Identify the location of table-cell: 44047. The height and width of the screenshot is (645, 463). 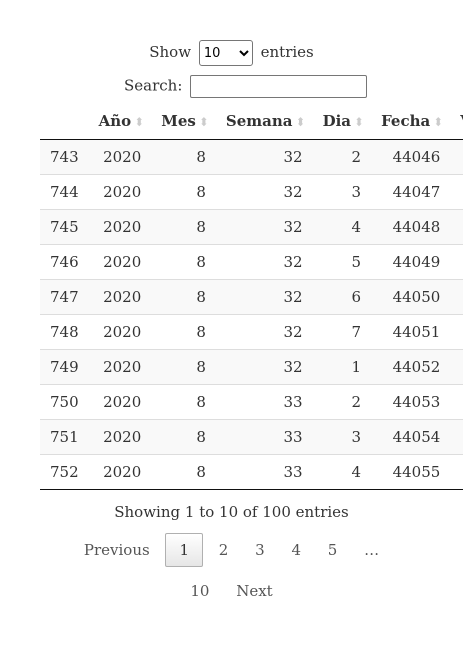
(411, 192).